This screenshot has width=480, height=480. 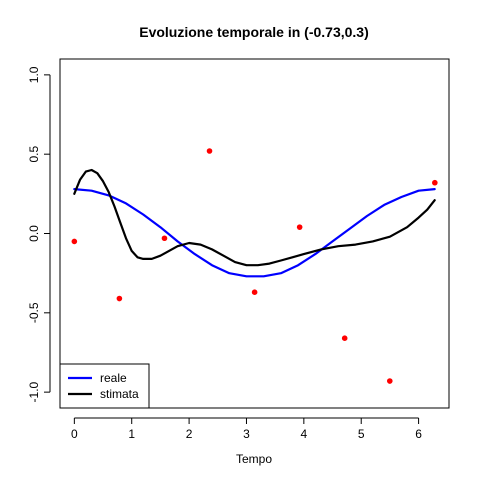 I want to click on series-line-reale, so click(x=254, y=233).